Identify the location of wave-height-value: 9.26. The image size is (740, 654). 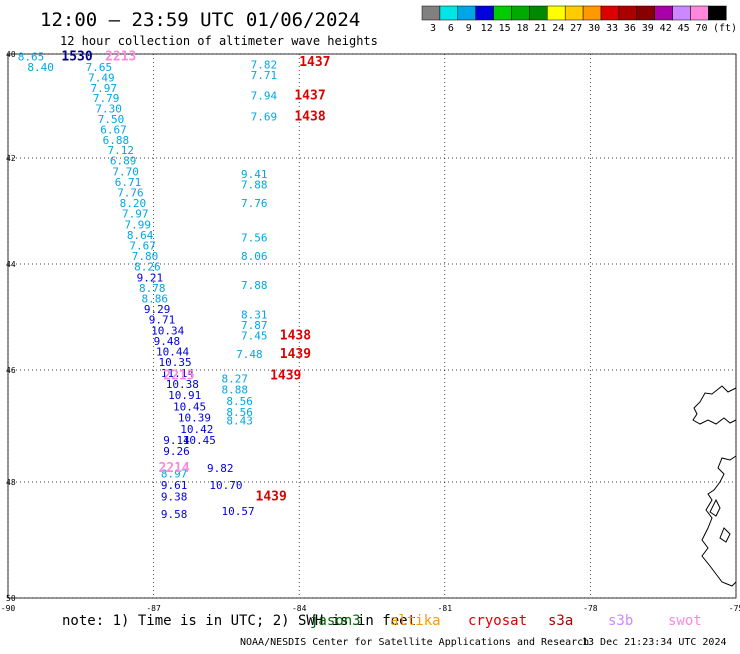
(176, 451).